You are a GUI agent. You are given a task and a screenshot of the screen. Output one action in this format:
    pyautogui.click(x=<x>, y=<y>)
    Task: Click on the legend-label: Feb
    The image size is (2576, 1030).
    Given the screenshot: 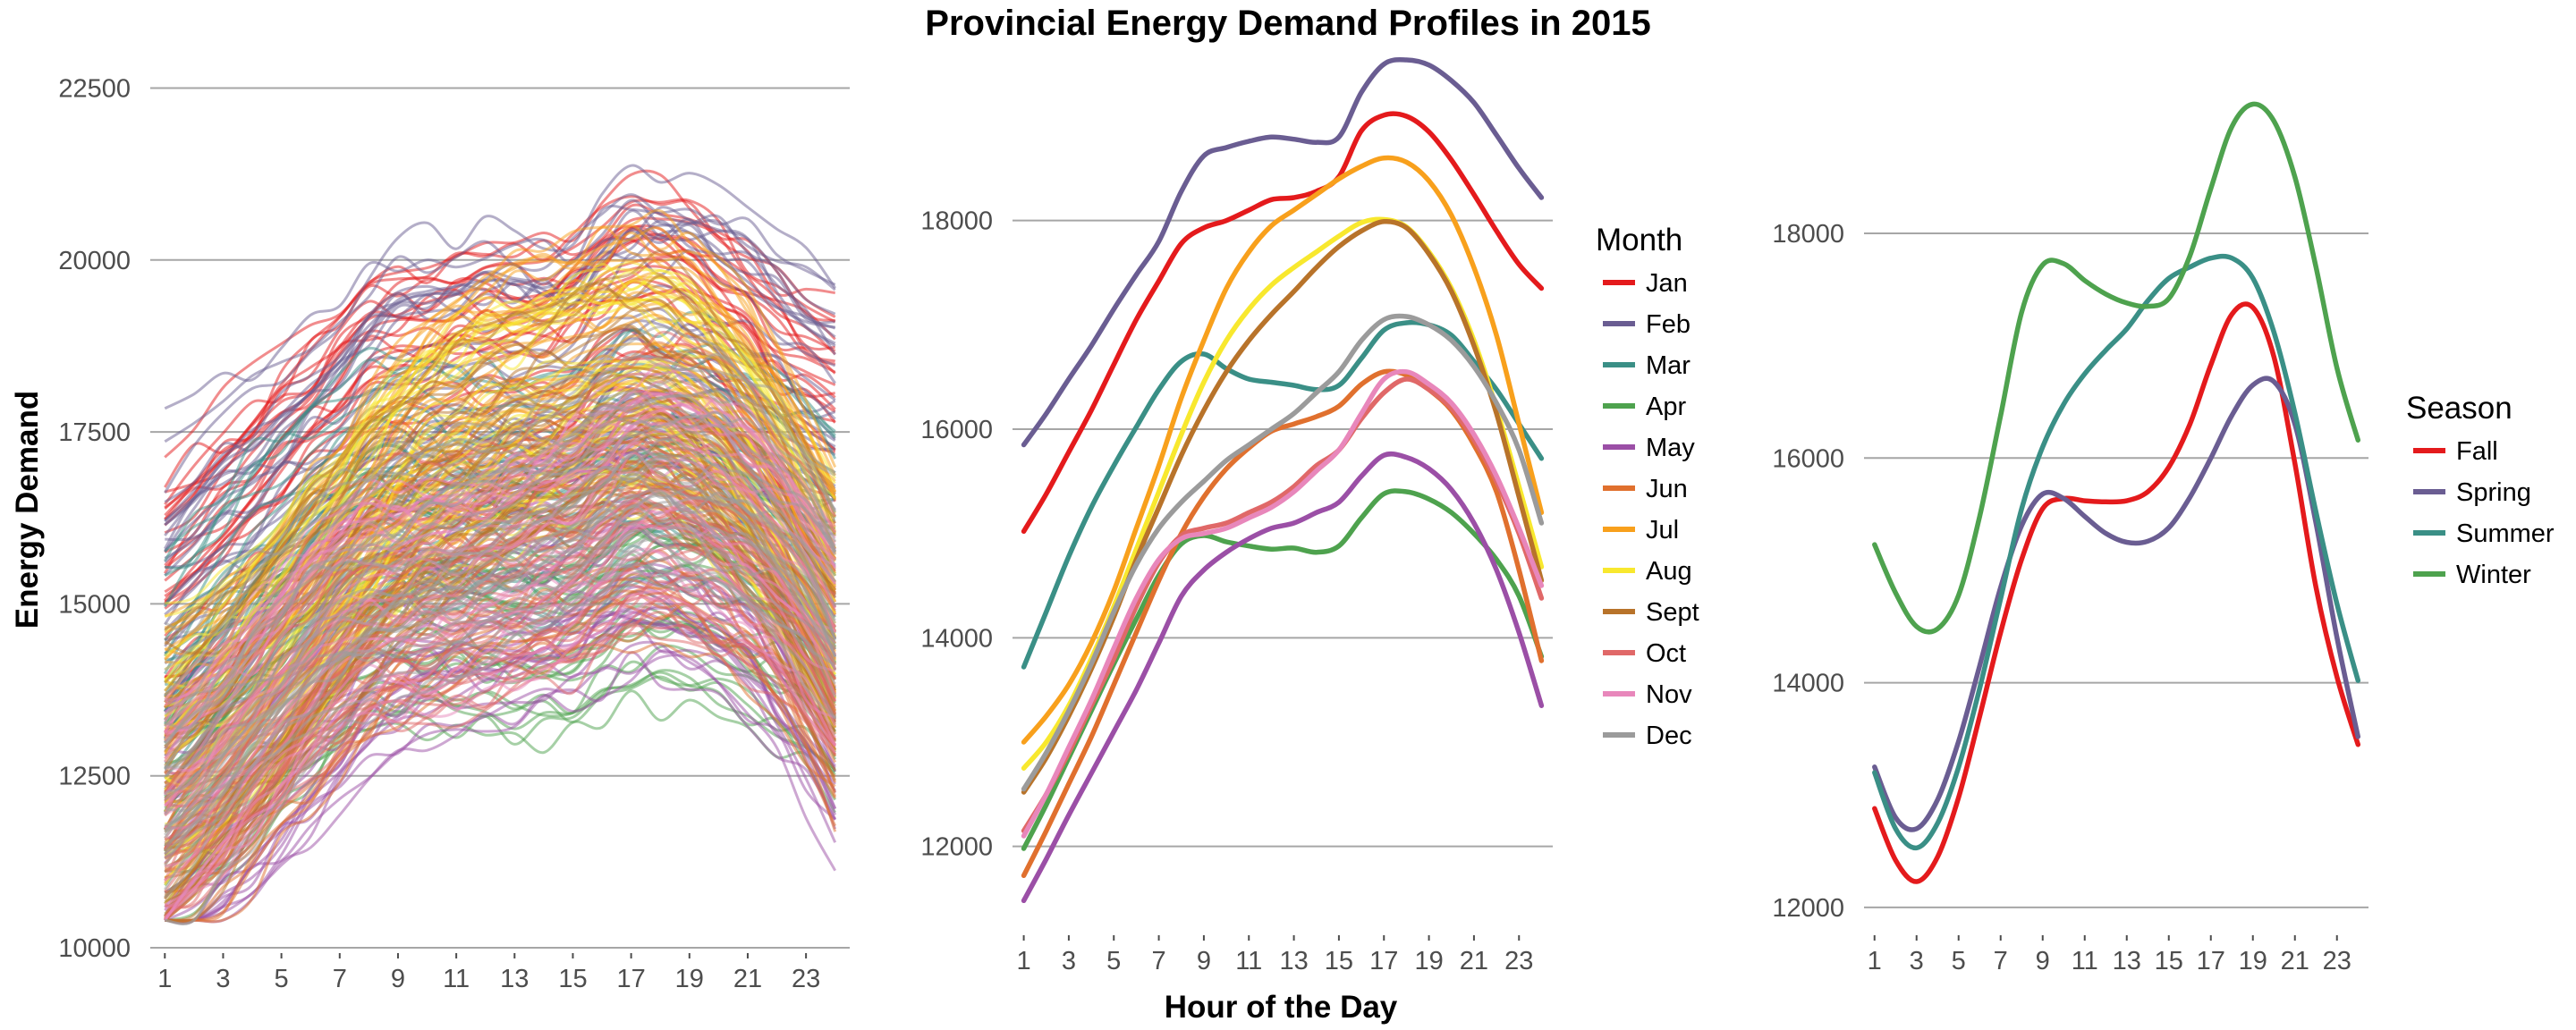 What is the action you would take?
    pyautogui.click(x=1668, y=324)
    